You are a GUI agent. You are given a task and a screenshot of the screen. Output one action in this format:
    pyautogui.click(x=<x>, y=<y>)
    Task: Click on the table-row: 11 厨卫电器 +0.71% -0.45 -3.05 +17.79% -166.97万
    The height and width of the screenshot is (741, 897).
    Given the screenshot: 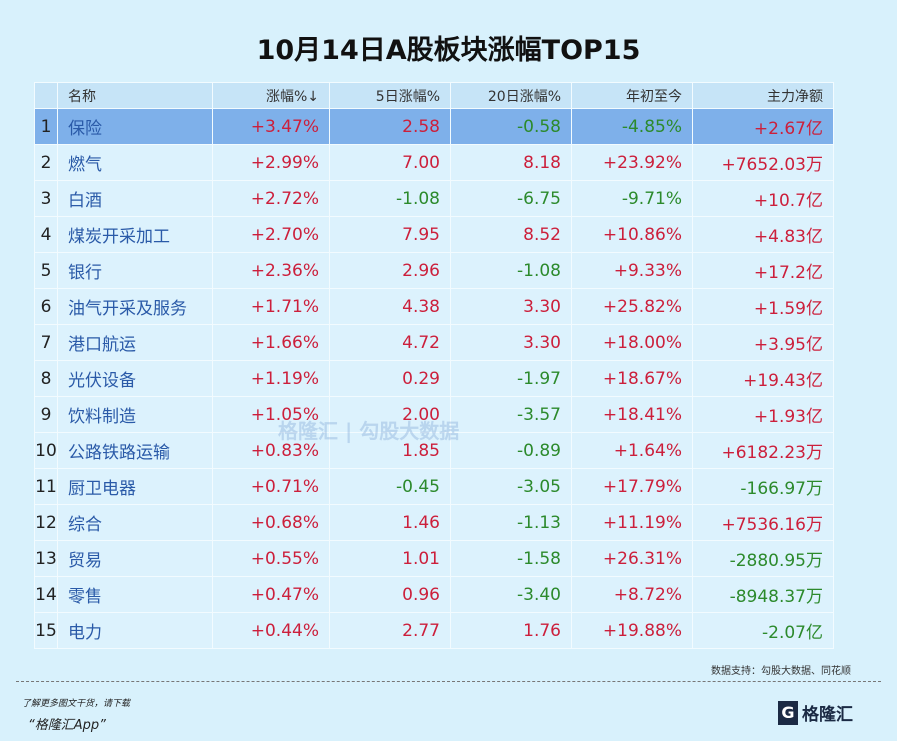 What is the action you would take?
    pyautogui.click(x=434, y=486)
    